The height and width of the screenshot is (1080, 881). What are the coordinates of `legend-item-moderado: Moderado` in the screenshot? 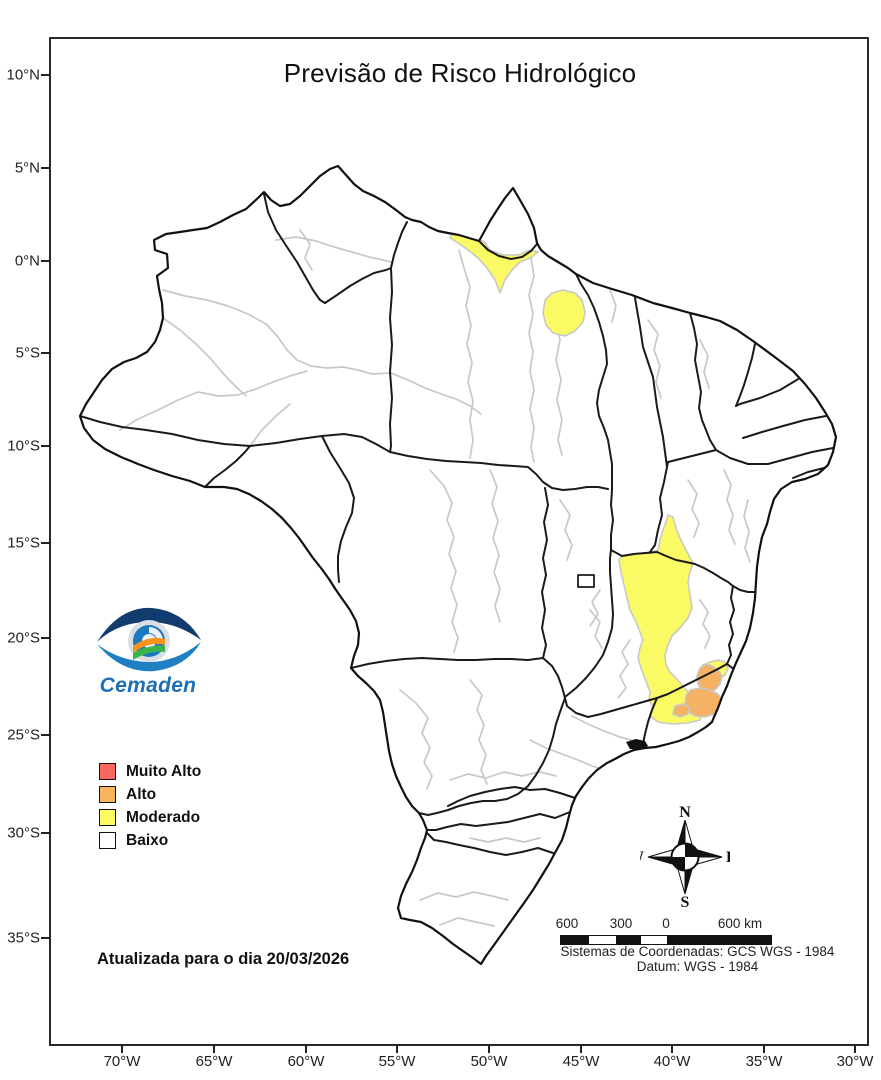 It's located at (150, 817).